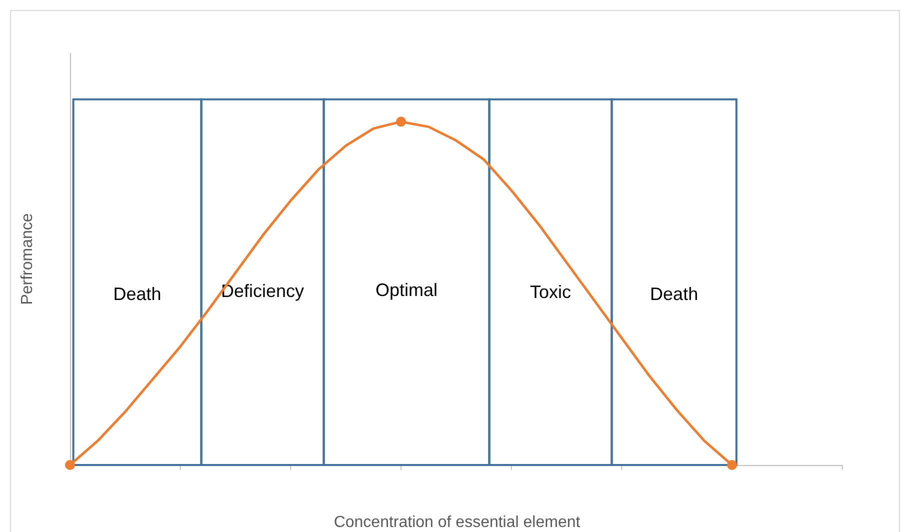  Describe the element at coordinates (407, 290) in the screenshot. I see `annotation: Optimal` at that location.